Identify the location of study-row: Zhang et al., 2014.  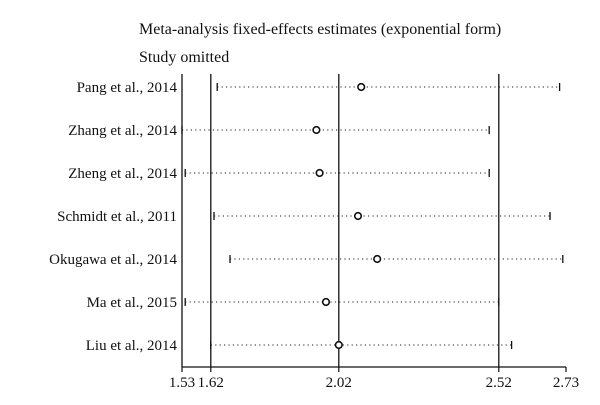
(279, 131).